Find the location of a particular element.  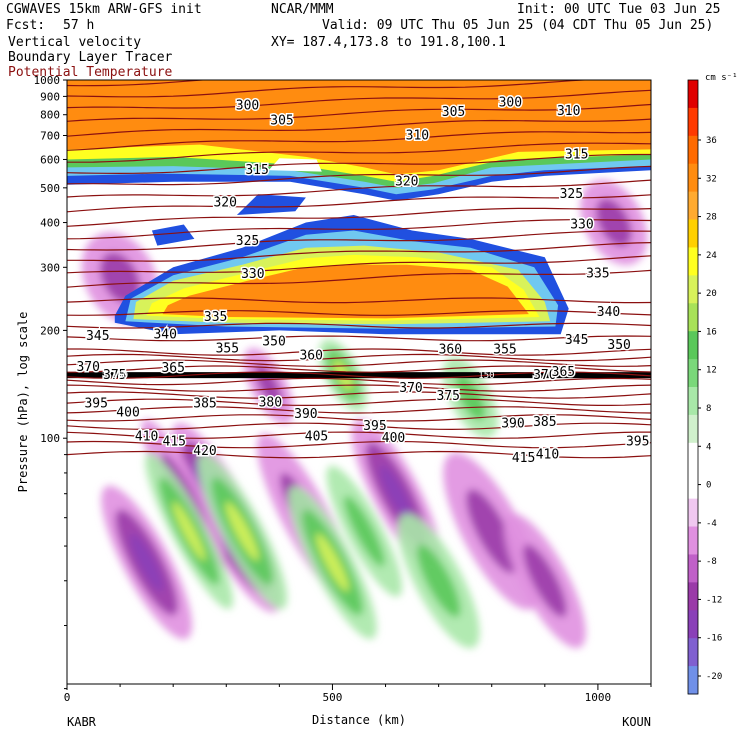

tropopause-line is located at coordinates (359, 375).